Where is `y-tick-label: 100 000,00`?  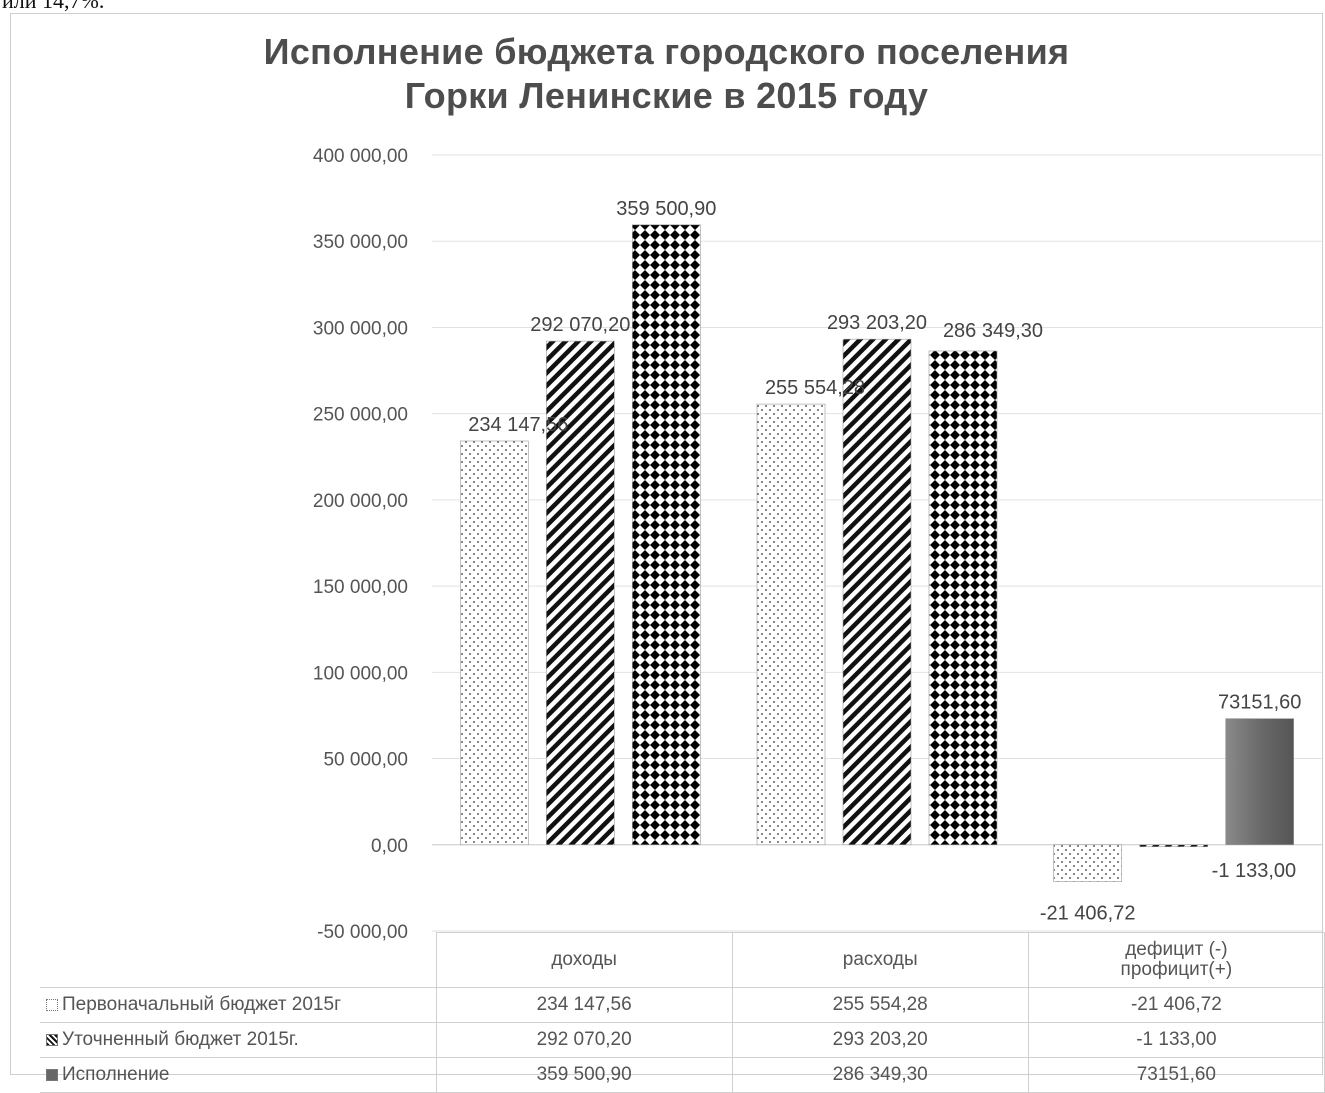
y-tick-label: 100 000,00 is located at coordinates (360, 673).